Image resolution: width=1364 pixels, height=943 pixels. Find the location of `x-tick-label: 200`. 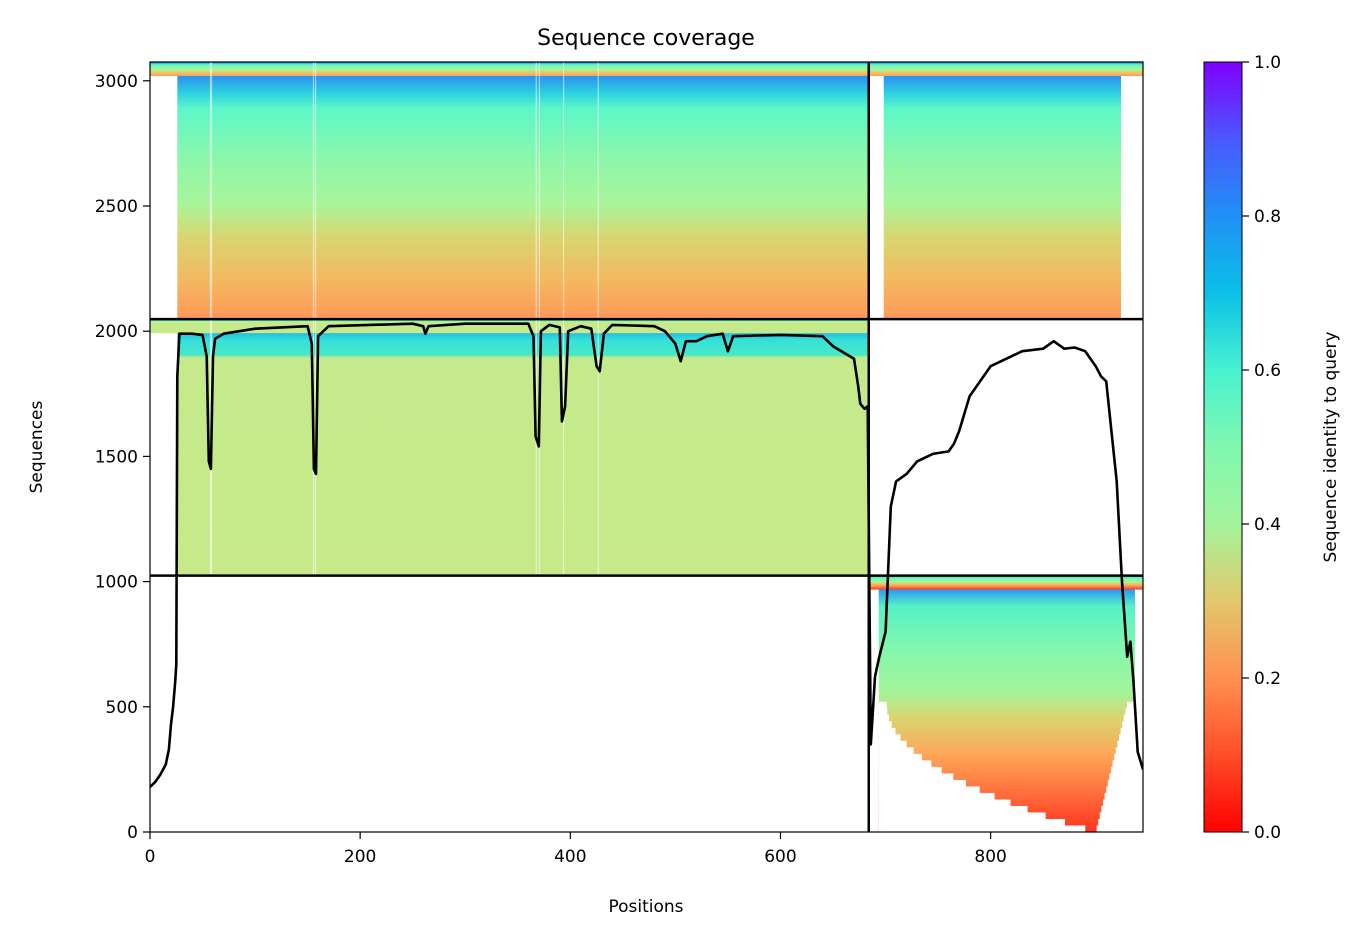

x-tick-label: 200 is located at coordinates (360, 857).